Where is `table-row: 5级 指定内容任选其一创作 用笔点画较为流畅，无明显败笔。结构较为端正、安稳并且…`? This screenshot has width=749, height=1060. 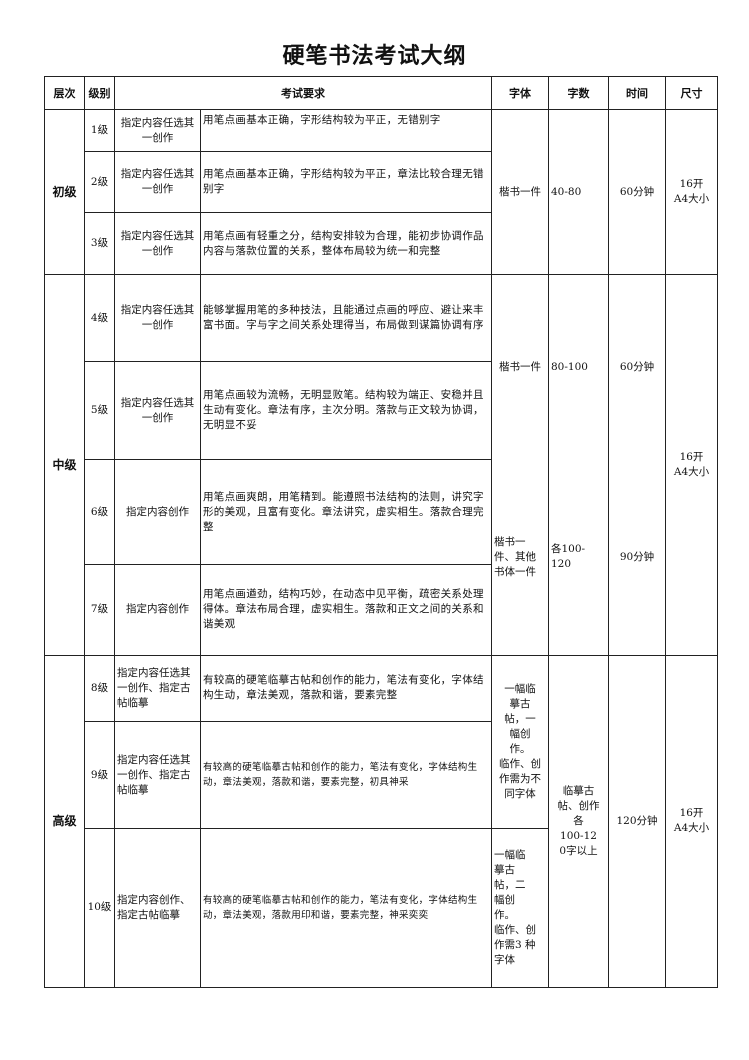
table-row: 5级 指定内容任选其一创作 用笔点画较为流畅，无明显败笔。结构较为端正、安稳并且… is located at coordinates (381, 410).